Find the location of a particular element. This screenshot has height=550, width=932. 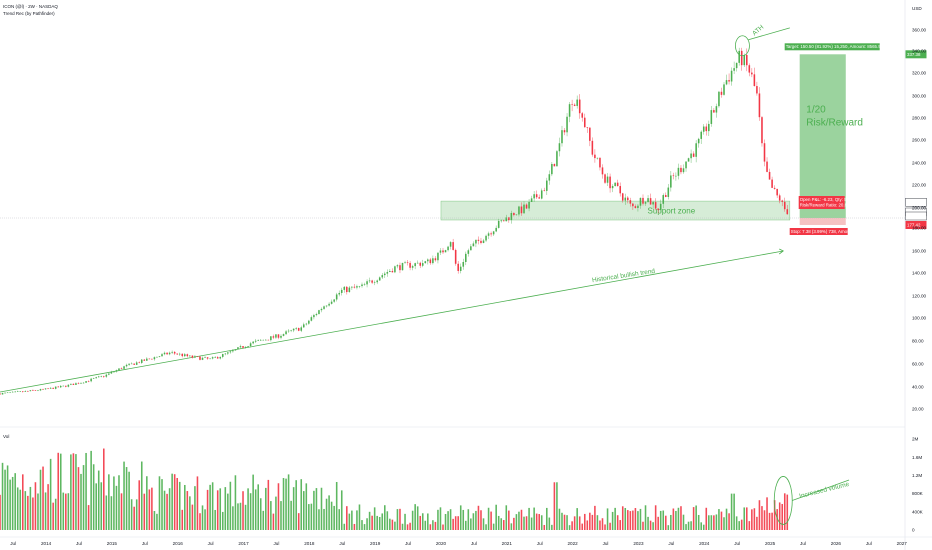

price-tag-label: 337.38 is located at coordinates (914, 54).